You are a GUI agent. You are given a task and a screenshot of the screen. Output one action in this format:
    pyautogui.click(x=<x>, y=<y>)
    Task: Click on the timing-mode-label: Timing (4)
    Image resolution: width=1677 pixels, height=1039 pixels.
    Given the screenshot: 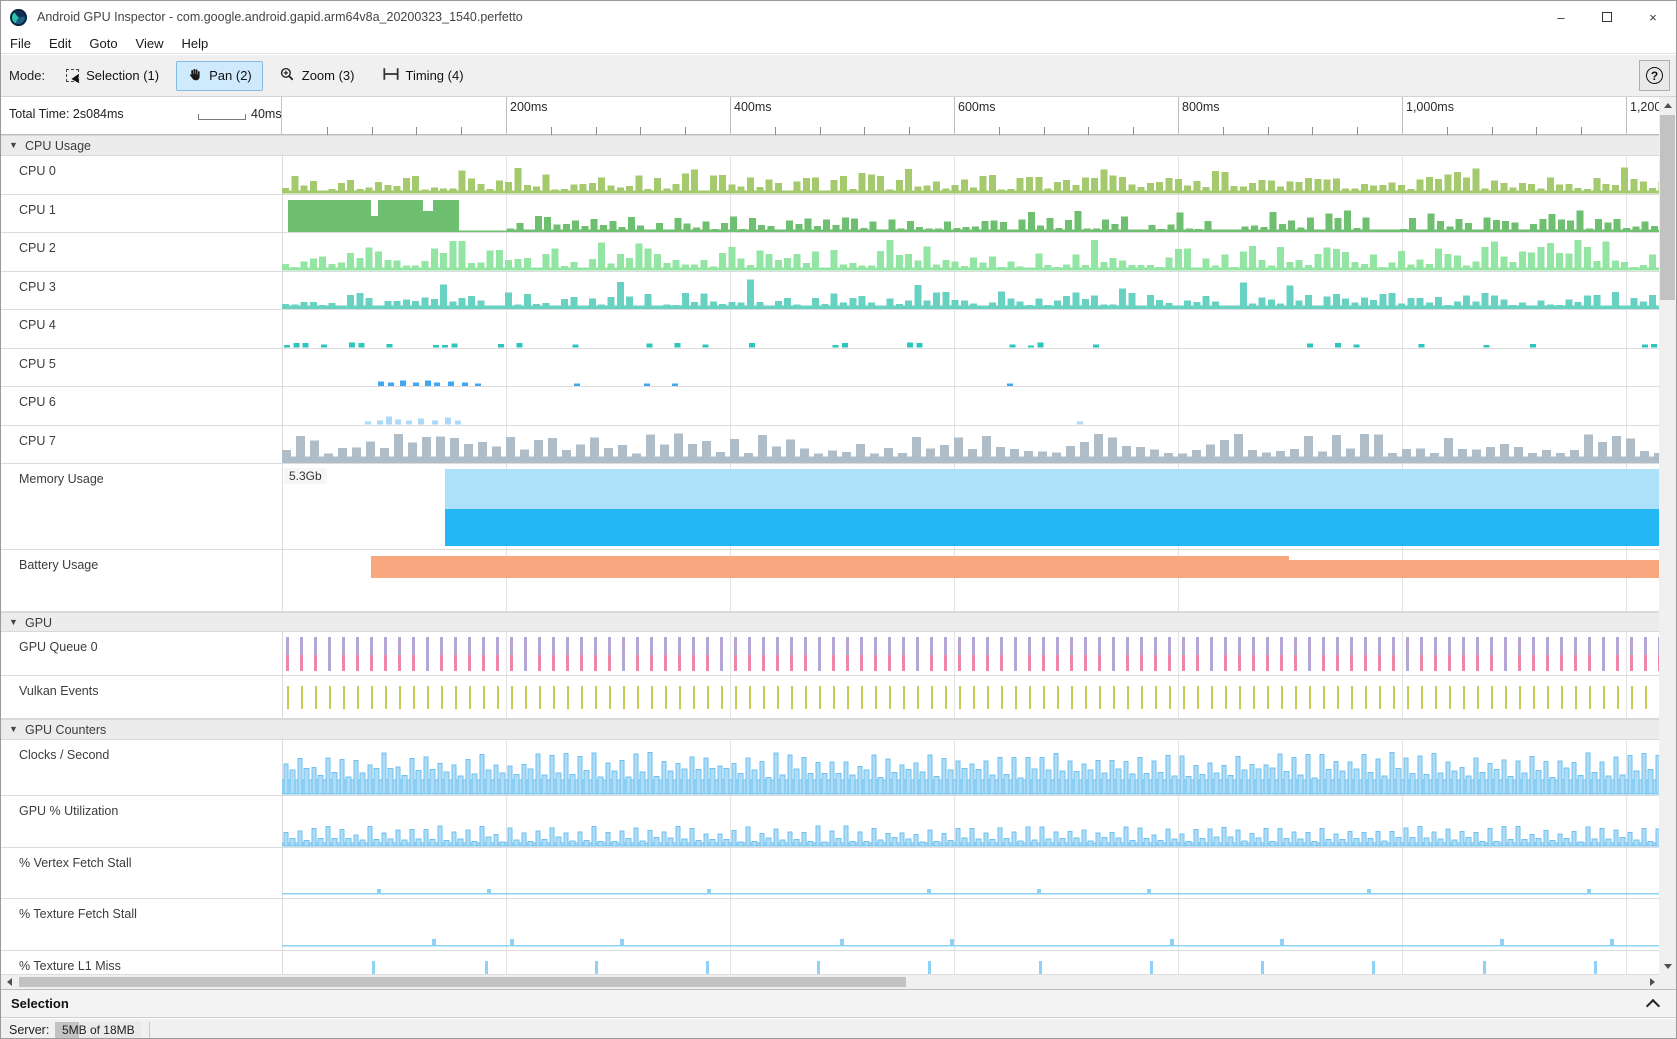 What is the action you would take?
    pyautogui.click(x=434, y=75)
    